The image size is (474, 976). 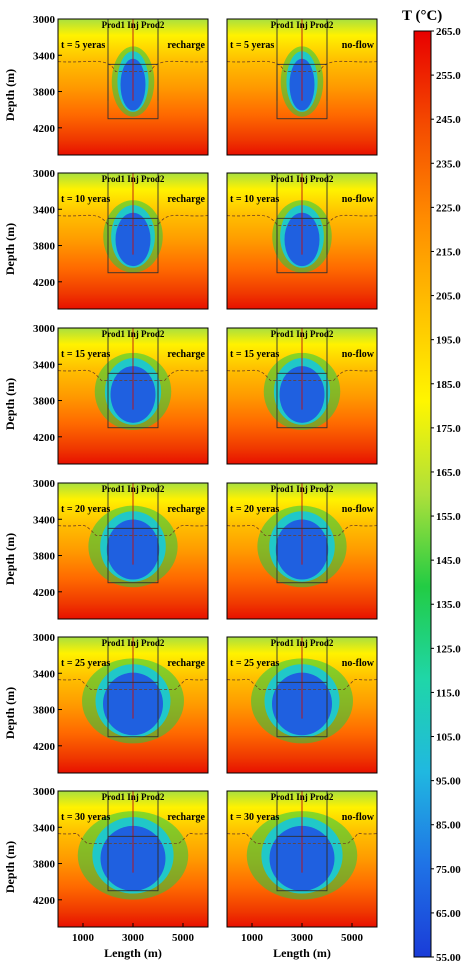 What do you see at coordinates (448, 429) in the screenshot?
I see `colorbar-tick-label: 175.0` at bounding box center [448, 429].